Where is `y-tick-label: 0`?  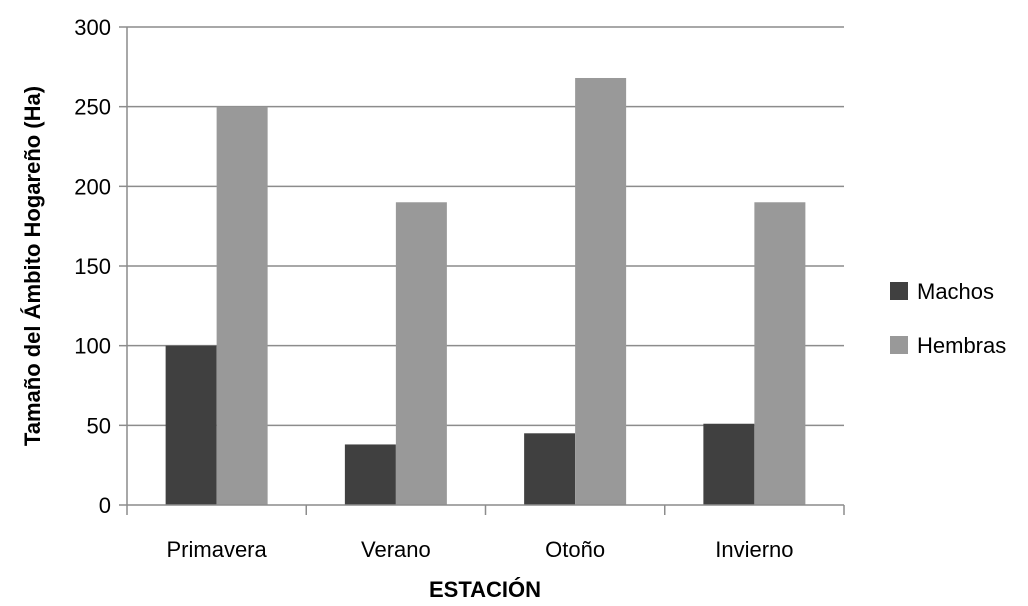 y-tick-label: 0 is located at coordinates (105, 505).